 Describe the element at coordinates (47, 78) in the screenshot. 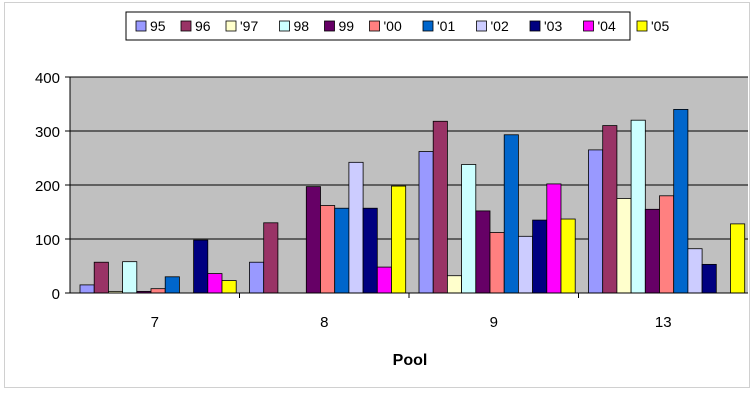

I see `y-tick-label: 400` at that location.